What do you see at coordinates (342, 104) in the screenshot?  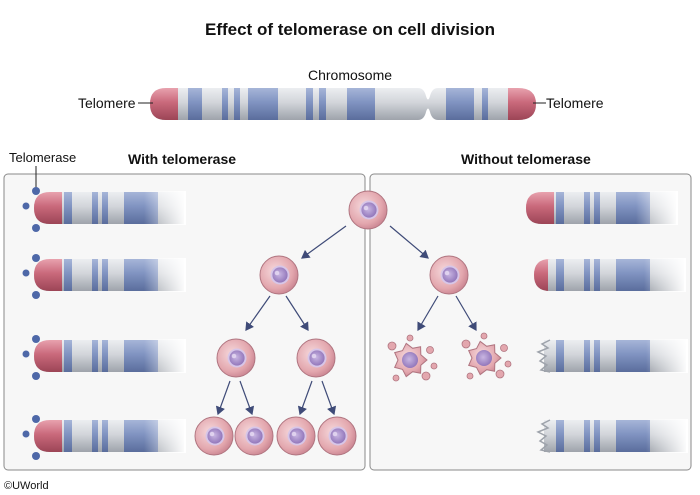 I see `chromosome-figure` at bounding box center [342, 104].